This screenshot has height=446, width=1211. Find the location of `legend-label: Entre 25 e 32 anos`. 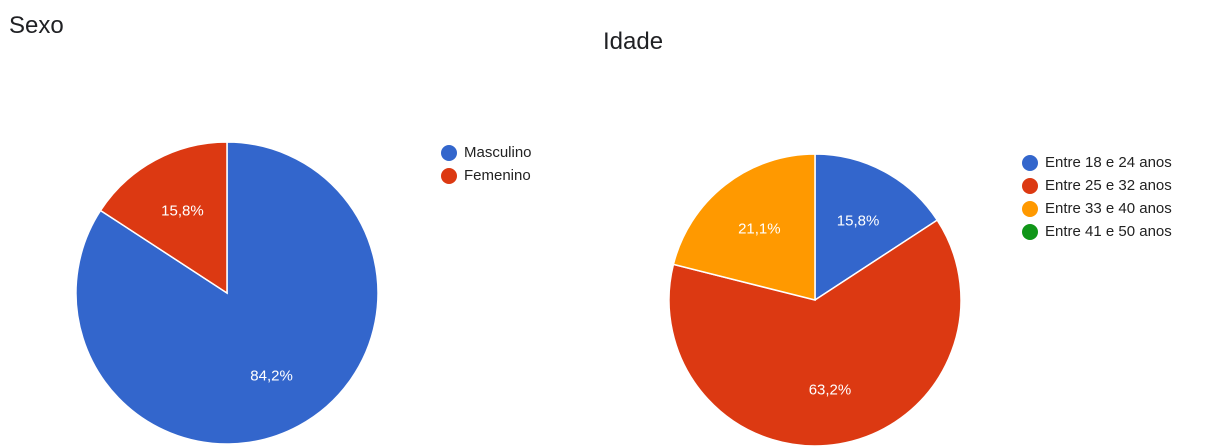

legend-label: Entre 25 e 32 anos is located at coordinates (1108, 185).